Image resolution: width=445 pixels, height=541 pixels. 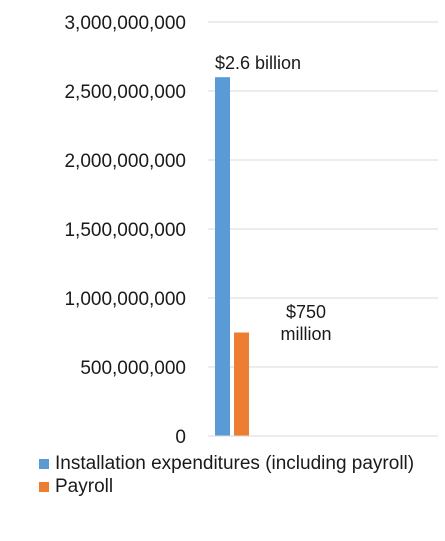 What do you see at coordinates (222, 256) in the screenshot?
I see `bar-installation` at bounding box center [222, 256].